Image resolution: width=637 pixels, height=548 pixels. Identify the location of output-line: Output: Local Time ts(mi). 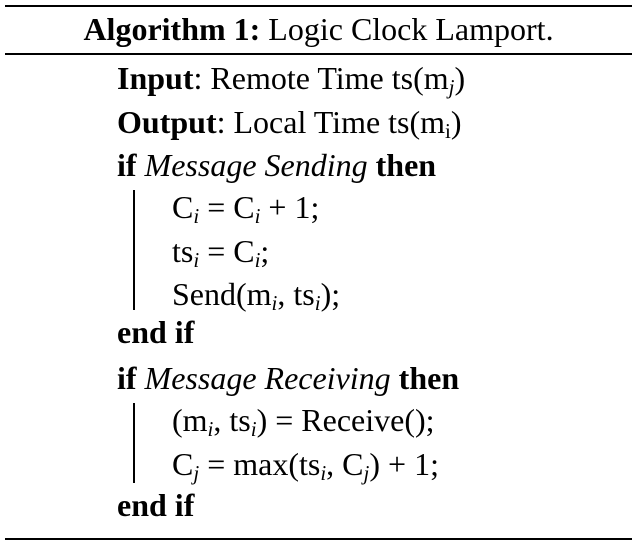
(289, 123).